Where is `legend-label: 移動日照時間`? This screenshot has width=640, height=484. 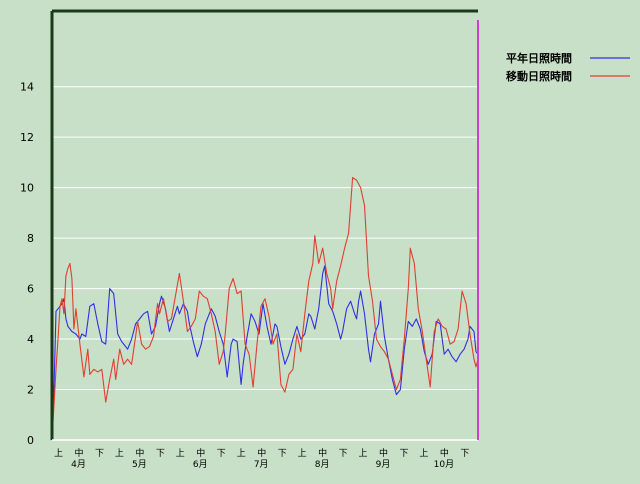
legend-label: 移動日照時間 is located at coordinates (539, 76).